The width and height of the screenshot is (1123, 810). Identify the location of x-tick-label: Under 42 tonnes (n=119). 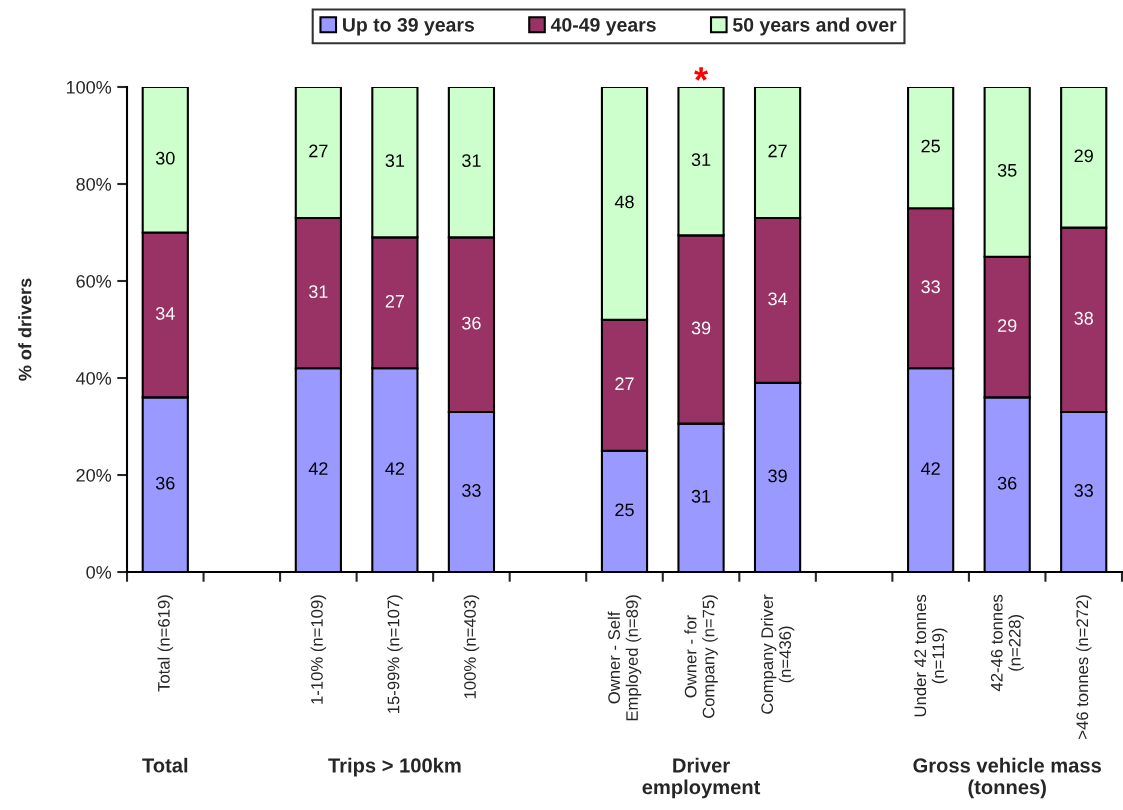
(930, 655).